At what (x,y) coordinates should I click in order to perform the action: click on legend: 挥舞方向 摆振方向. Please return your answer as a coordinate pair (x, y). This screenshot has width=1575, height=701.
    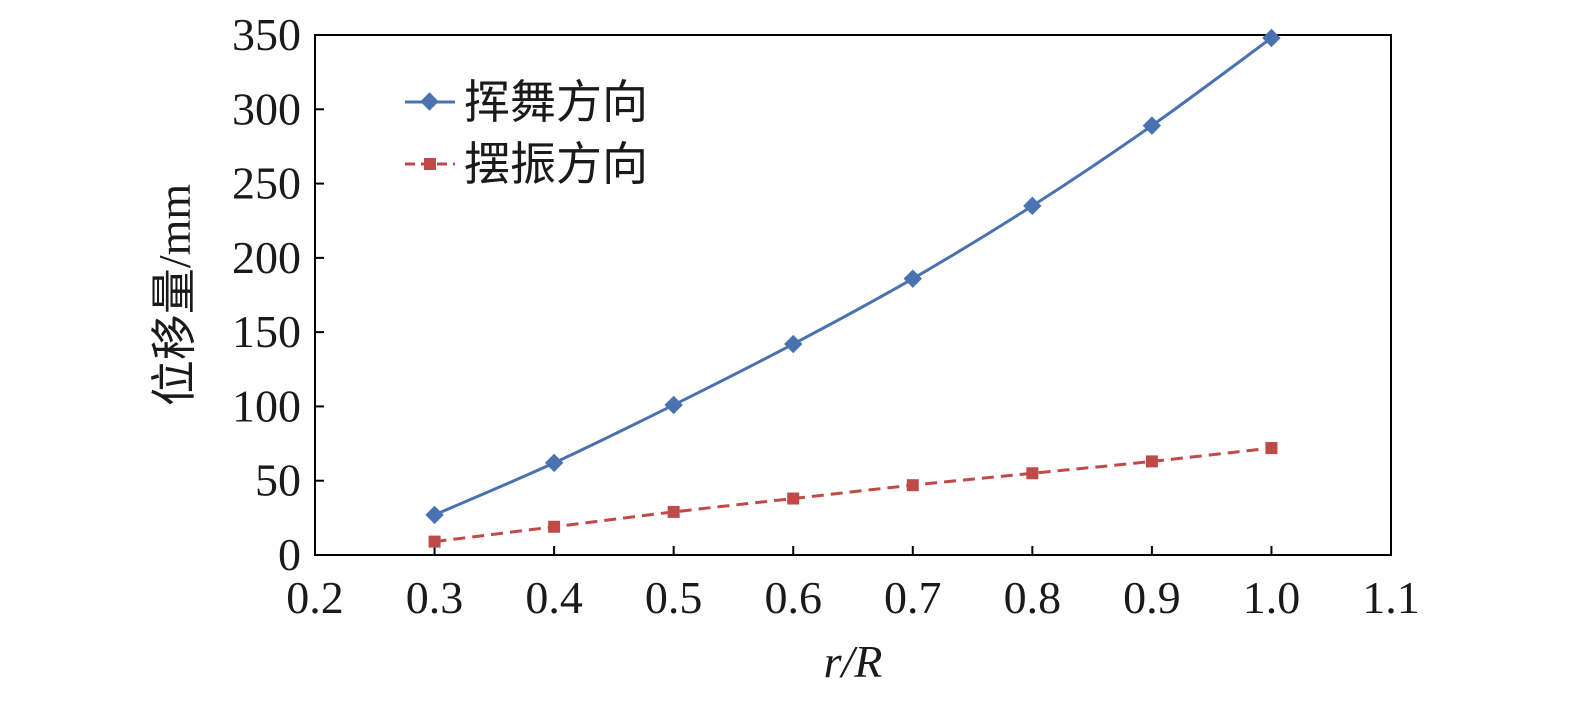
    Looking at the image, I should click on (526, 133).